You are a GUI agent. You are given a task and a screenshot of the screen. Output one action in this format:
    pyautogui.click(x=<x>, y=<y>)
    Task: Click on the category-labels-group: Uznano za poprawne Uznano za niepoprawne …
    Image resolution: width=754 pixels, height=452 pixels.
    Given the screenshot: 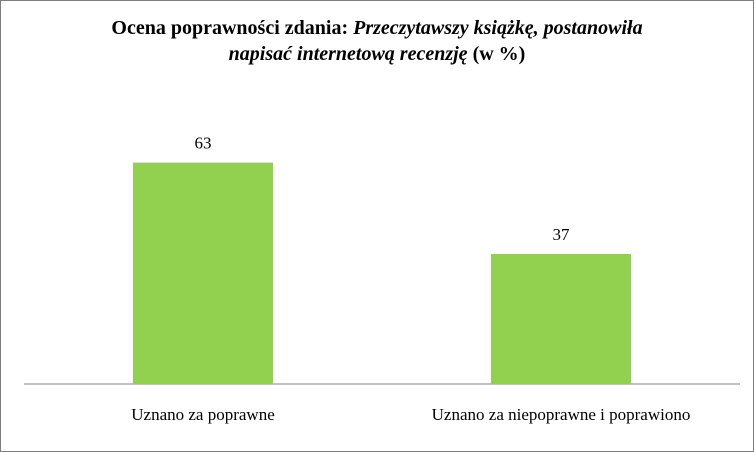 What is the action you would take?
    pyautogui.click(x=410, y=414)
    